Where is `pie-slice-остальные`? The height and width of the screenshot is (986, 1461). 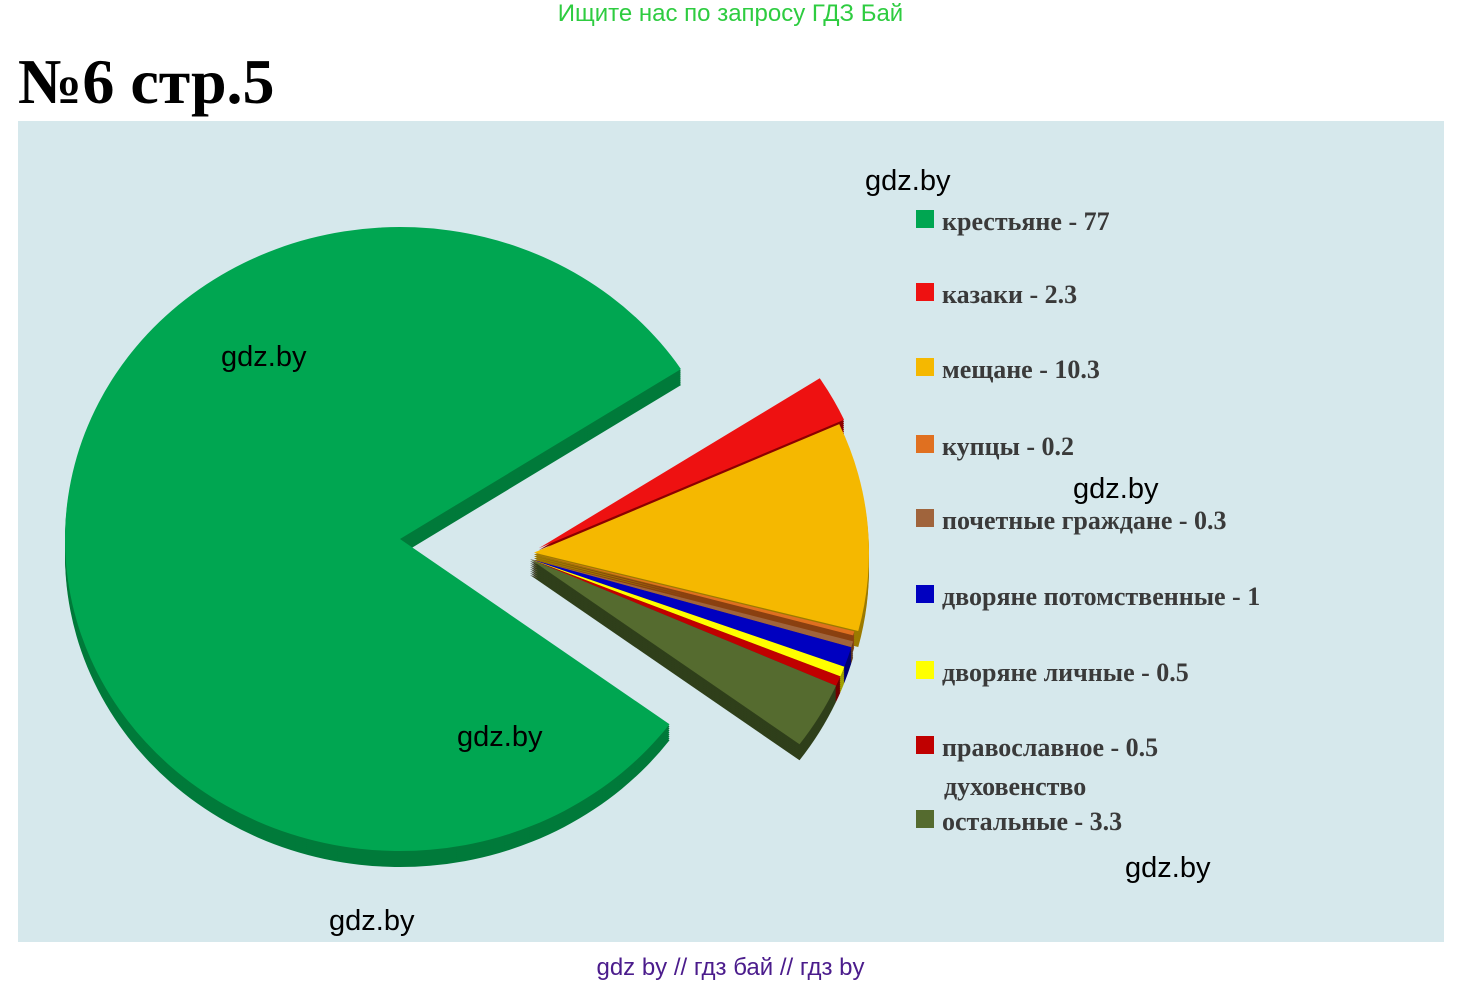 pie-slice-остальные is located at coordinates (683, 652).